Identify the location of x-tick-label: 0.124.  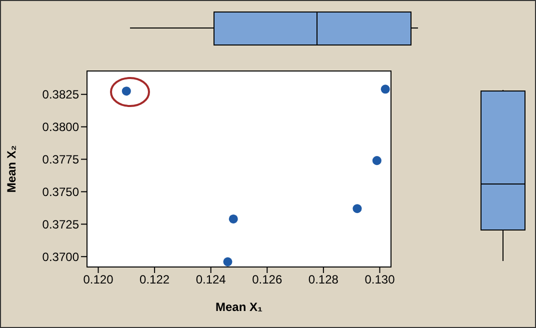
(211, 279).